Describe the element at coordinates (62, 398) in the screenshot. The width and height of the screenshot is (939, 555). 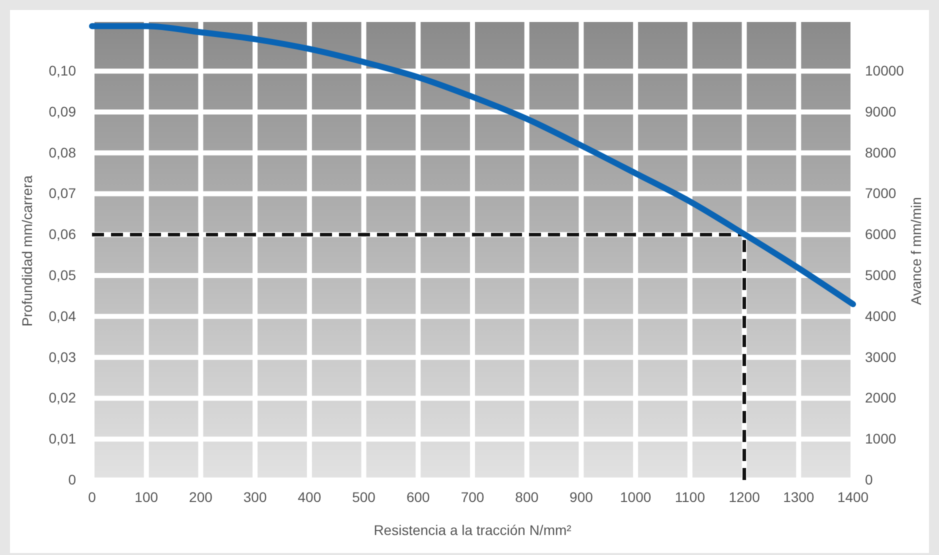
I see `y-tick-label: 0,02` at that location.